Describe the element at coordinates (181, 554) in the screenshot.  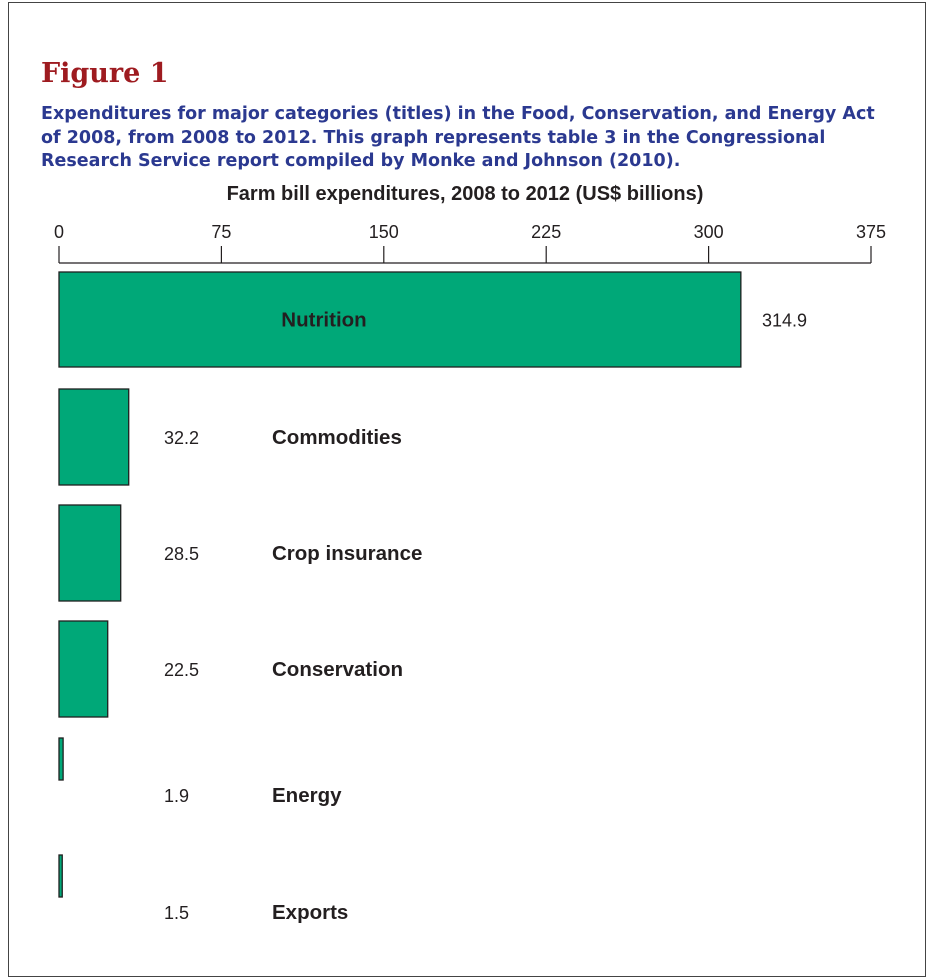
I see `value-label: 28.5` at that location.